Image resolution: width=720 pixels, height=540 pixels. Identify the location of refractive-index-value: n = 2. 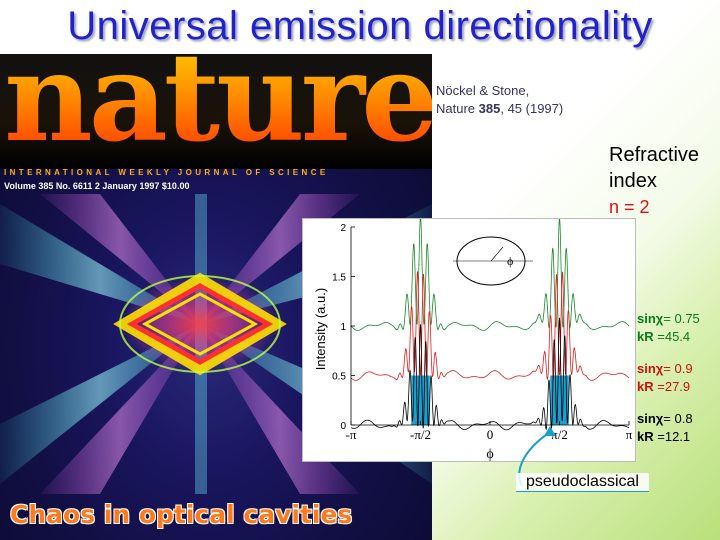
(629, 207).